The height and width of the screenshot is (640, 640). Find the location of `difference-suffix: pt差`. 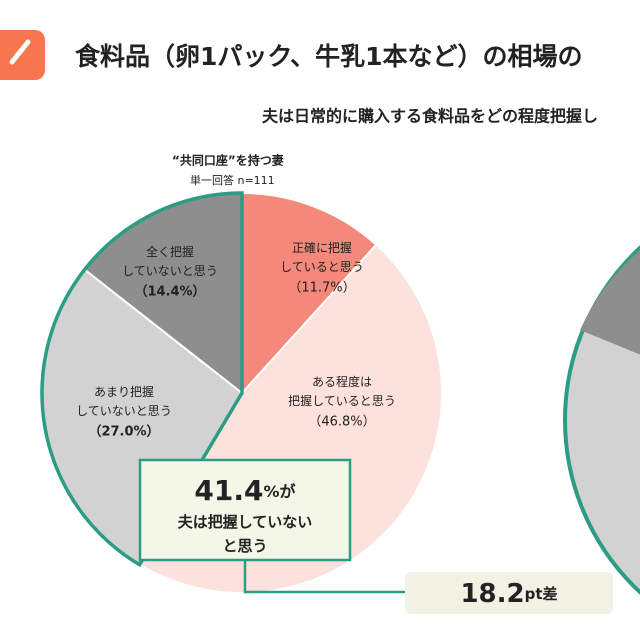

difference-suffix: pt差 is located at coordinates (541, 594).